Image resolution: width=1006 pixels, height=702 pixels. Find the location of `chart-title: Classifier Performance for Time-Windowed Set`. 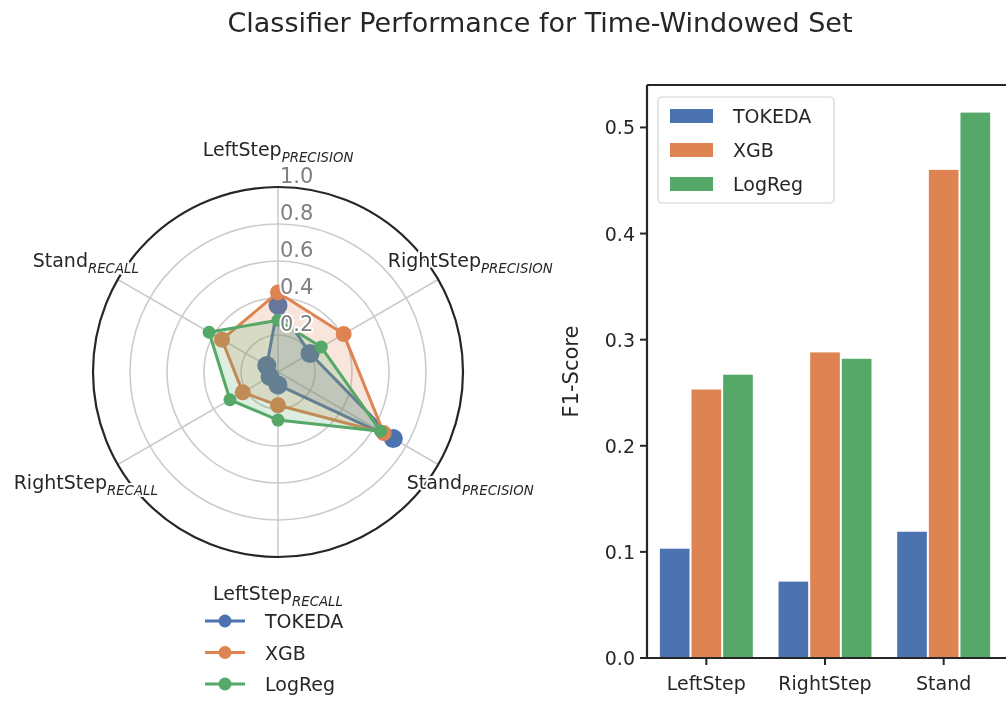

chart-title: Classifier Performance for Time-Windowed Set is located at coordinates (540, 22).